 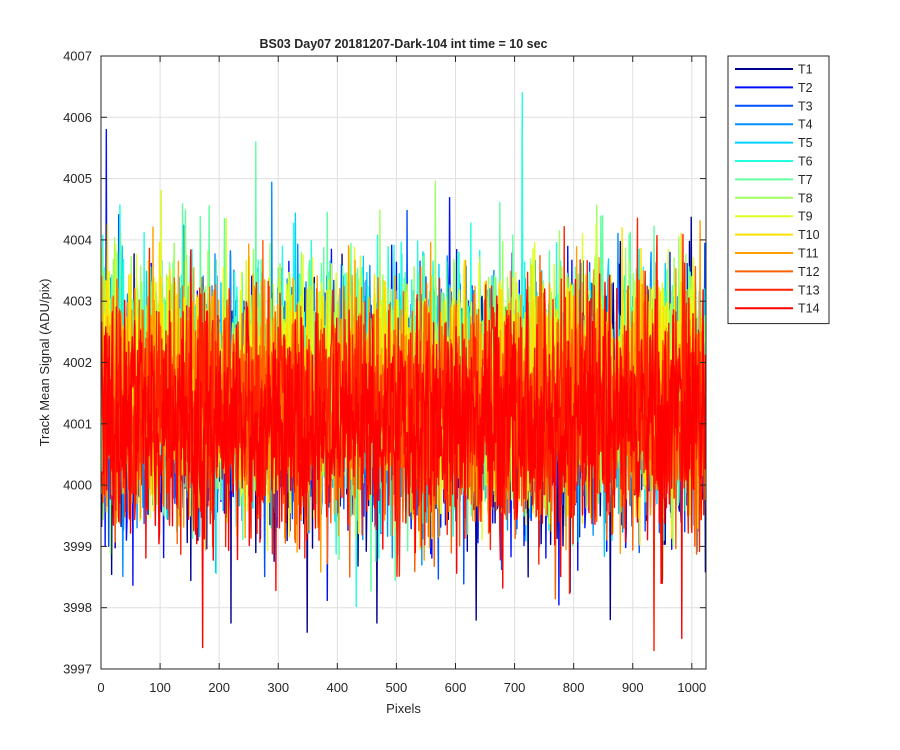 I want to click on y-tick-label: 3998, so click(x=77, y=607).